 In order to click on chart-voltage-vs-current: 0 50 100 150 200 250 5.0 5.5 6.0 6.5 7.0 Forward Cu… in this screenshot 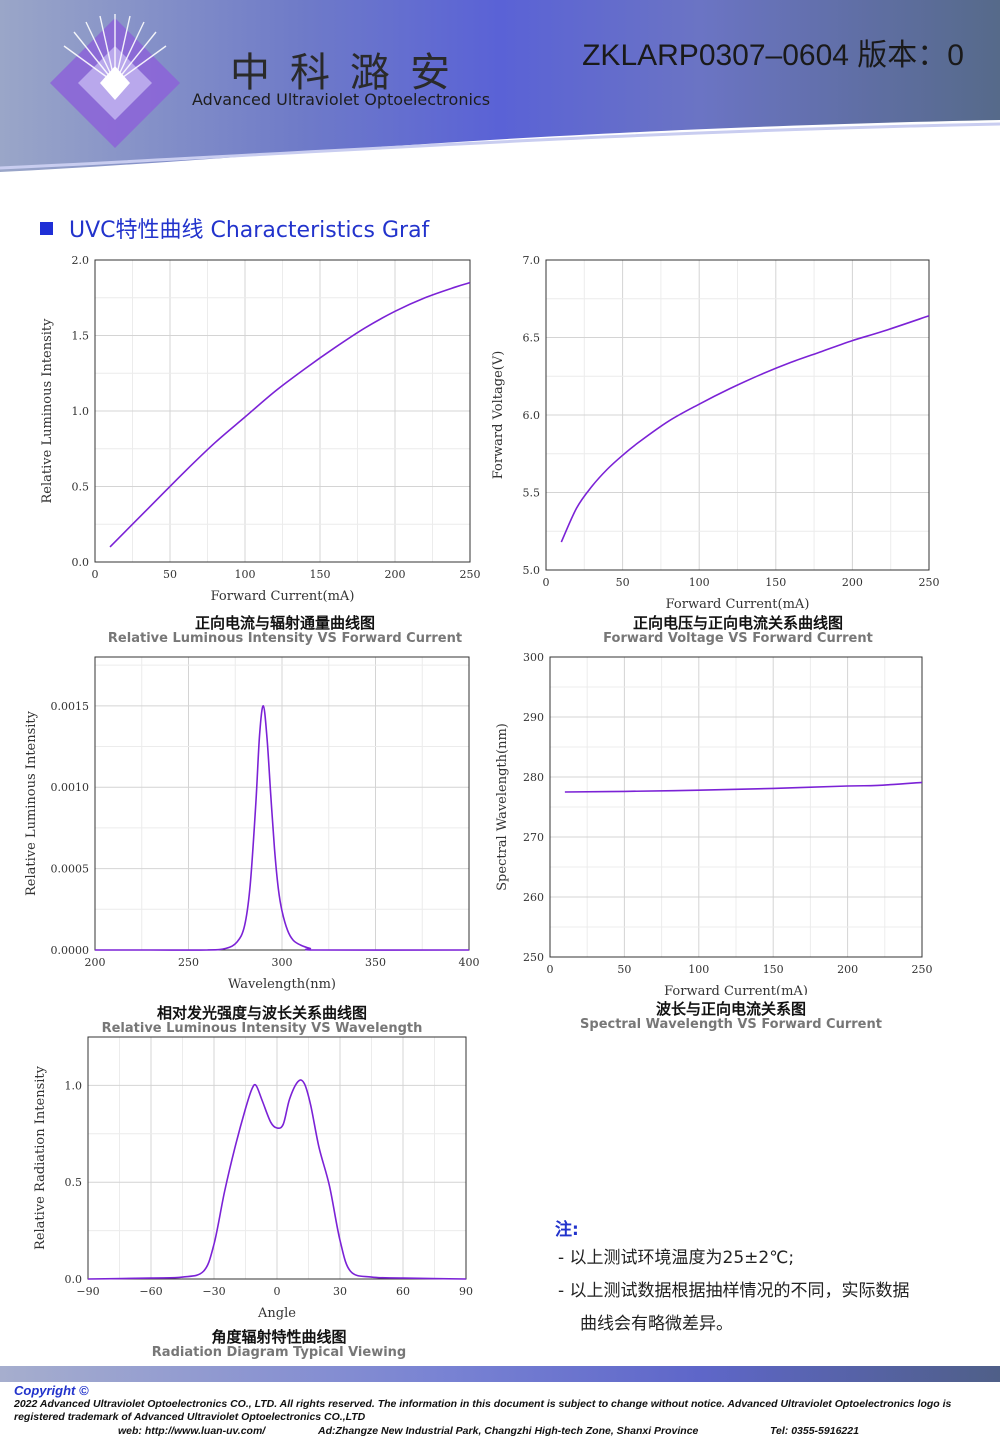, I will do `click(718, 430)`.